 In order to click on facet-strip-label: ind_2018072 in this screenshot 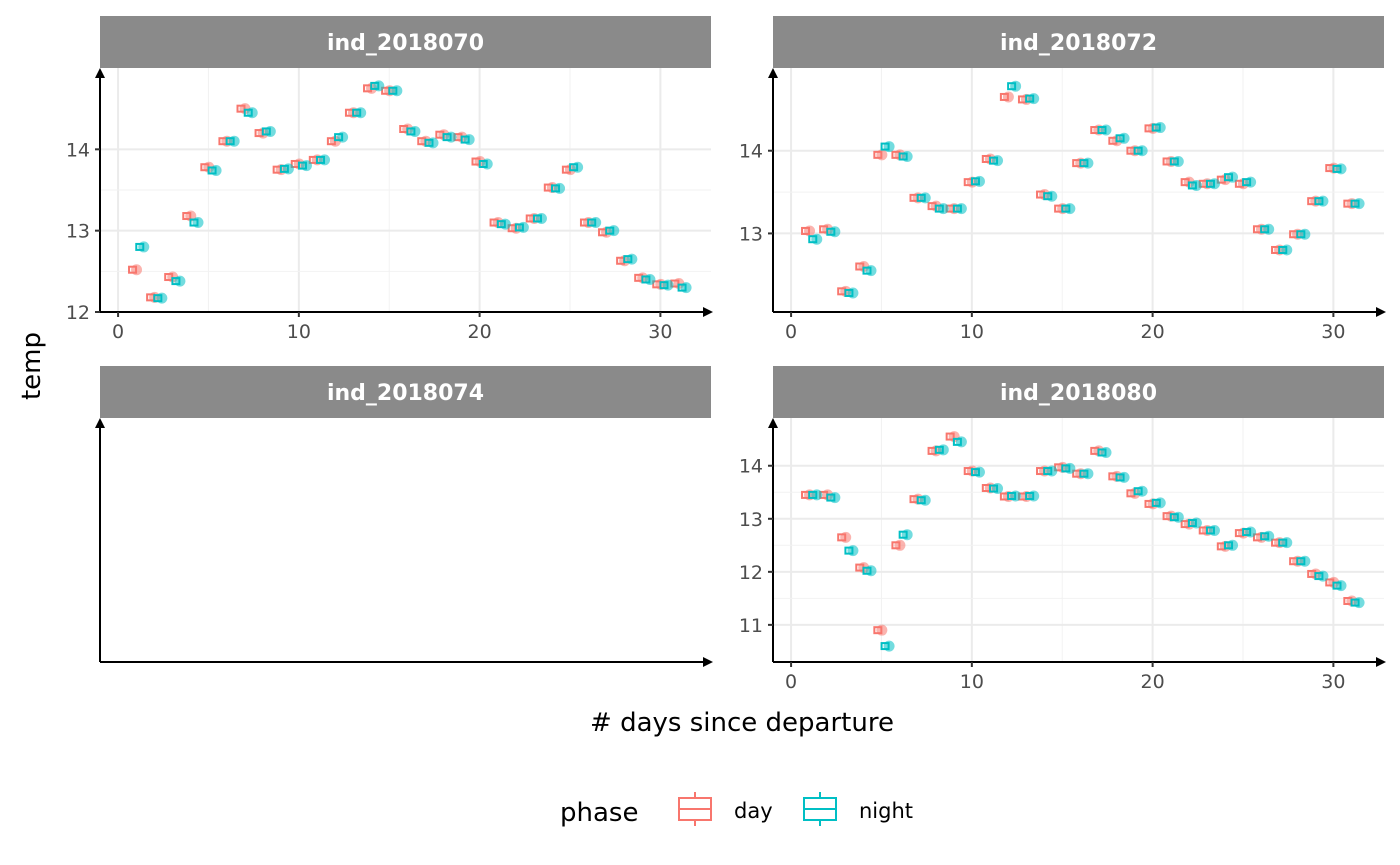, I will do `click(1078, 43)`.